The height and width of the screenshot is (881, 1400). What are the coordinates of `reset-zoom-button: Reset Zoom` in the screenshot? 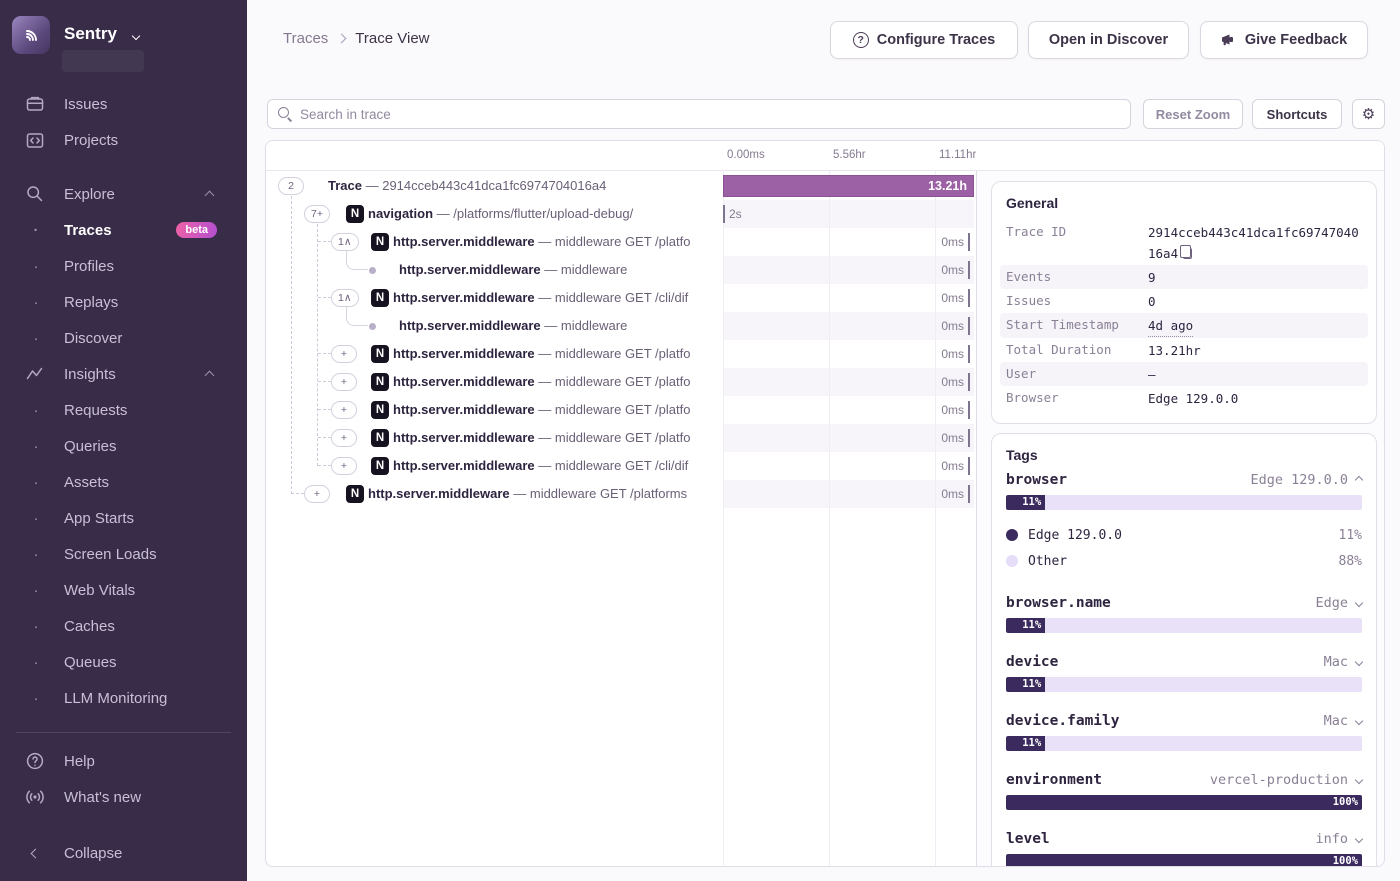 It's located at (1193, 114).